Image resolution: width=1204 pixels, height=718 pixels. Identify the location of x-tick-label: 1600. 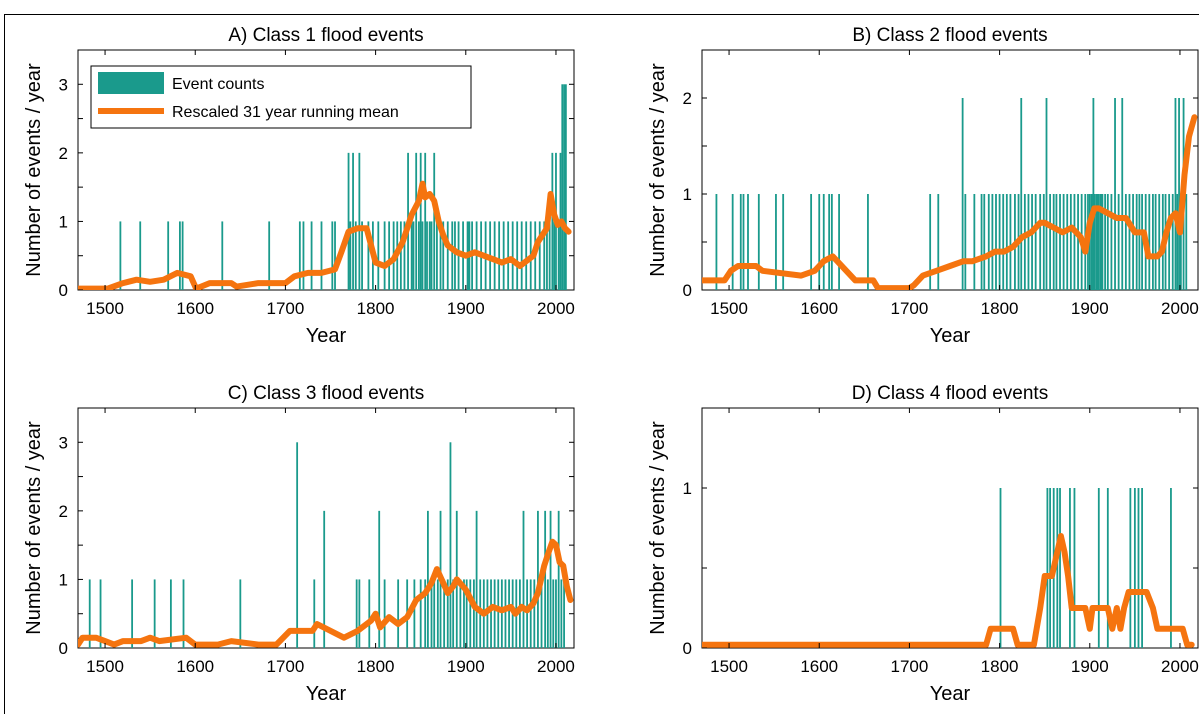
(195, 666).